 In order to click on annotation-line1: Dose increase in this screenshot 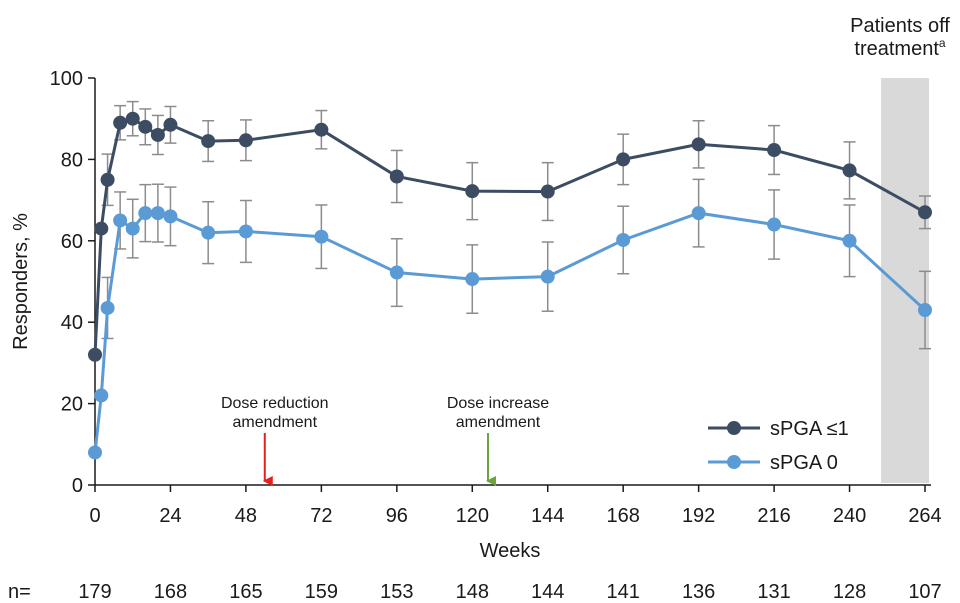, I will do `click(498, 403)`.